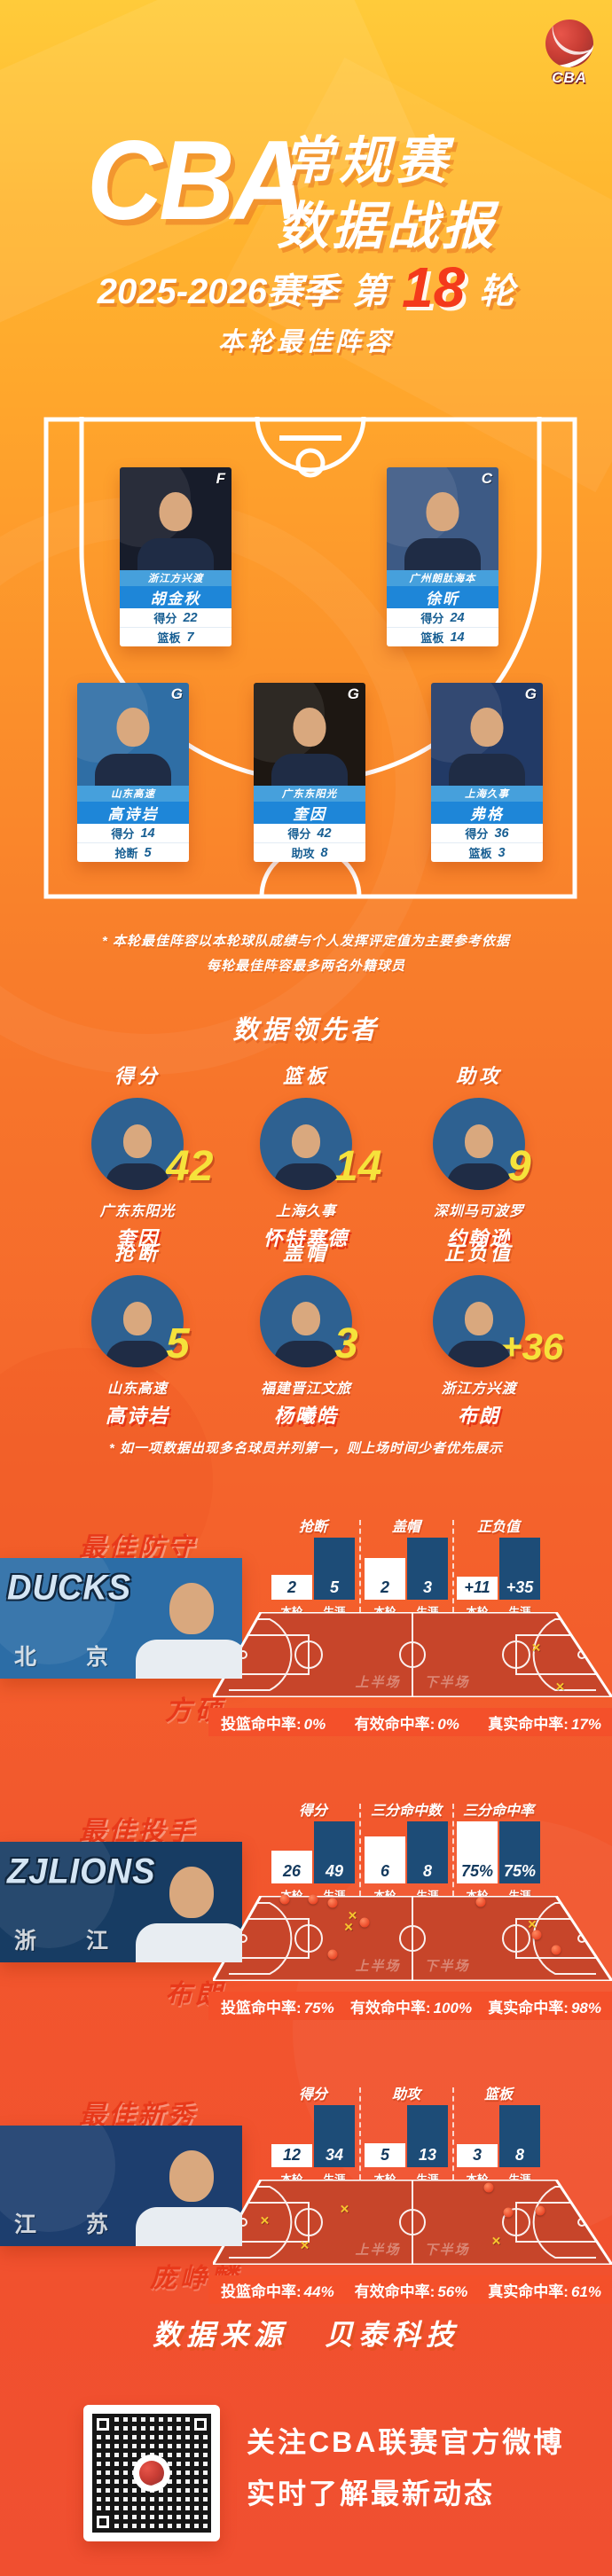  Describe the element at coordinates (378, 1682) in the screenshot. I see `first-half-label: 上半场` at that location.